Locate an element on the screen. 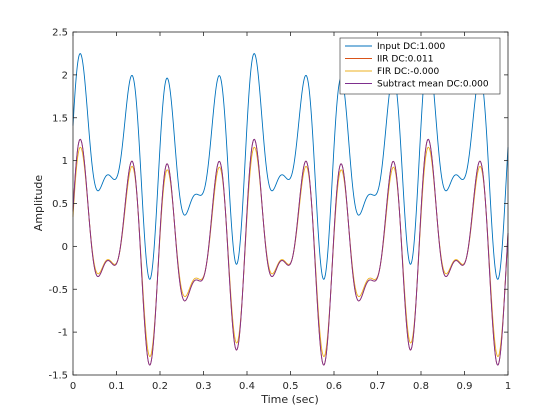 The width and height of the screenshot is (560, 420). legend-box is located at coordinates (420, 66).